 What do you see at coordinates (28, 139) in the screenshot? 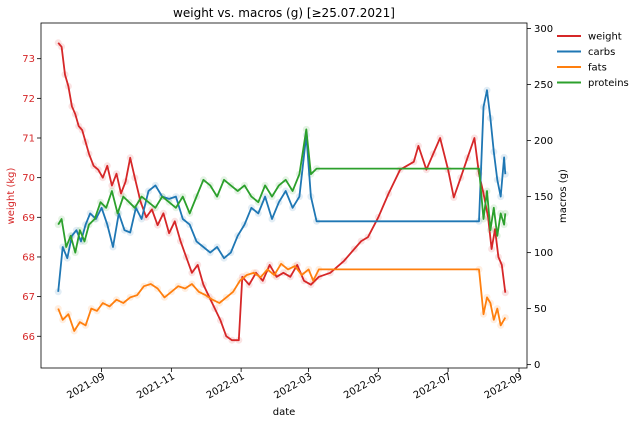
I see `left-tick-label: 71` at bounding box center [28, 139].